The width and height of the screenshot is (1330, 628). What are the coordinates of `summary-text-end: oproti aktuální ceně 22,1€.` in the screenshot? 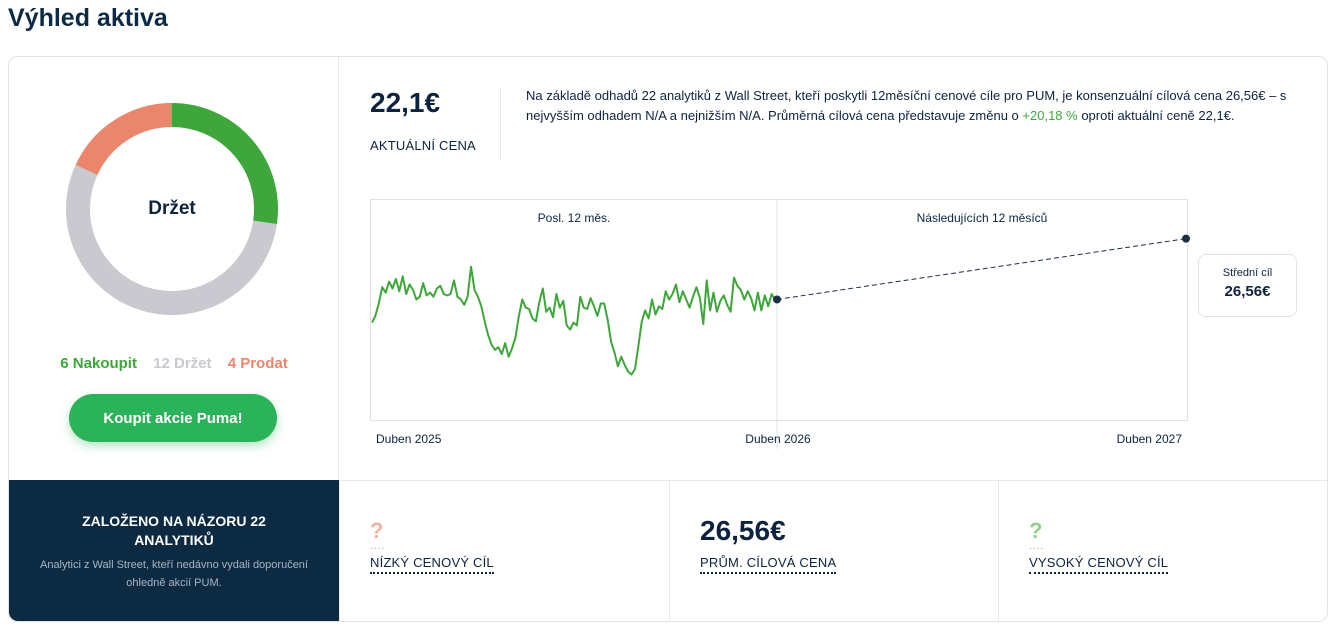 It's located at (1156, 115).